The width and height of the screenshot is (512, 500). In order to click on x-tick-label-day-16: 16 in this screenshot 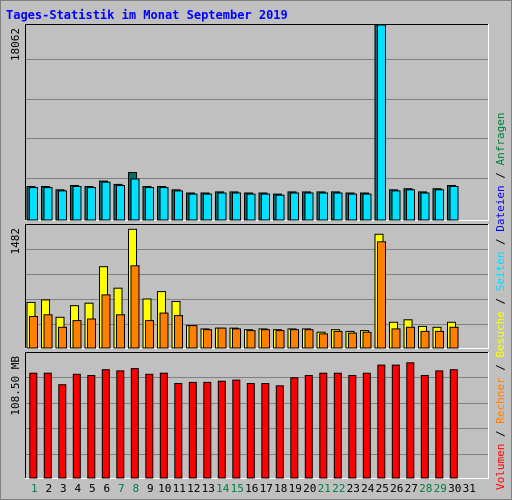, I will do `click(251, 488)`.